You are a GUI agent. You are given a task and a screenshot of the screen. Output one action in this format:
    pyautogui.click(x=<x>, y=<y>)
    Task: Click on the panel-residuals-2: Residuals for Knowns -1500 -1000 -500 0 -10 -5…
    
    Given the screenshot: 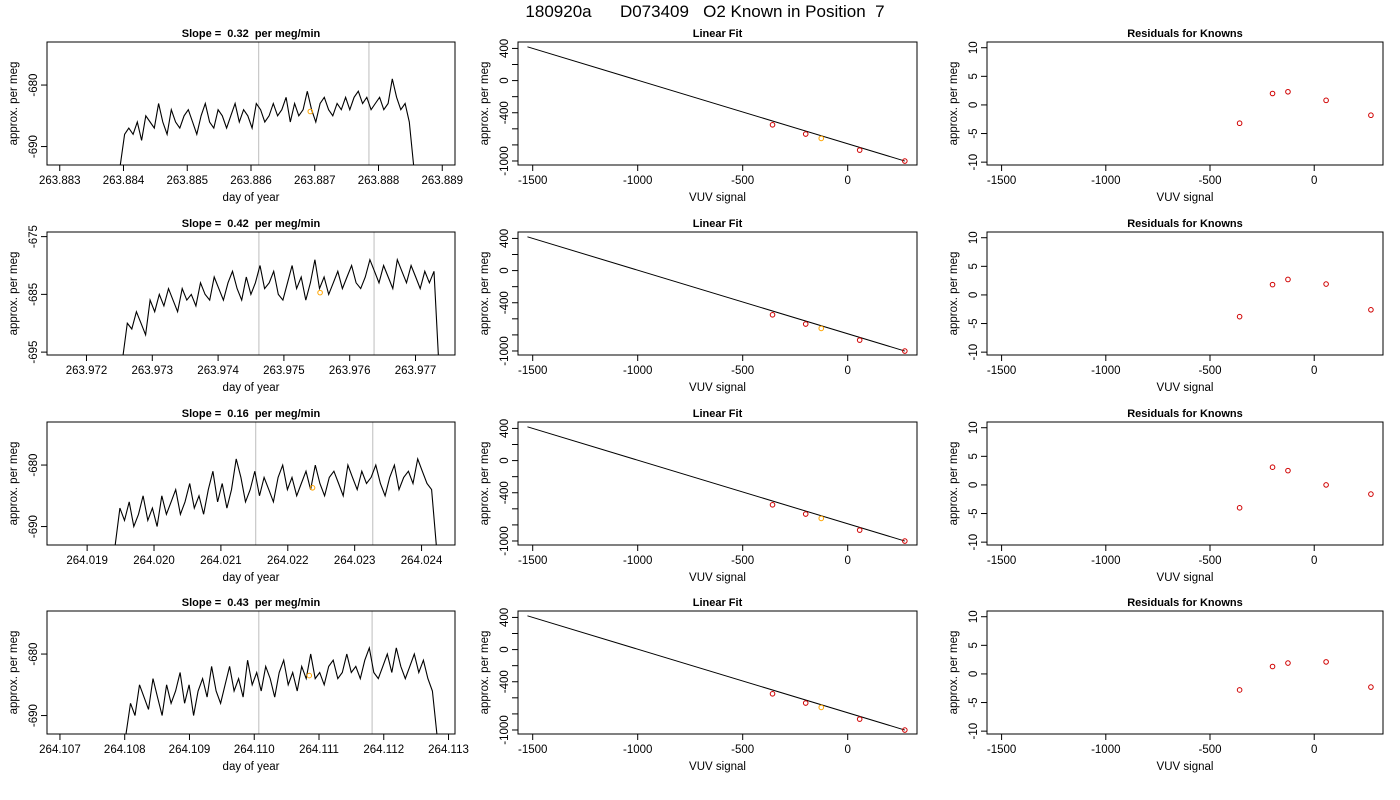 What is the action you would take?
    pyautogui.click(x=1166, y=496)
    